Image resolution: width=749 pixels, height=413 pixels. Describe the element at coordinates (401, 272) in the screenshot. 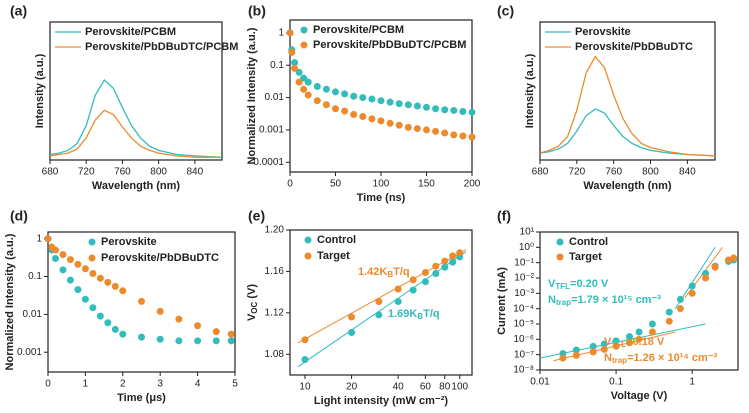

I see `text-part: T/q` at that location.